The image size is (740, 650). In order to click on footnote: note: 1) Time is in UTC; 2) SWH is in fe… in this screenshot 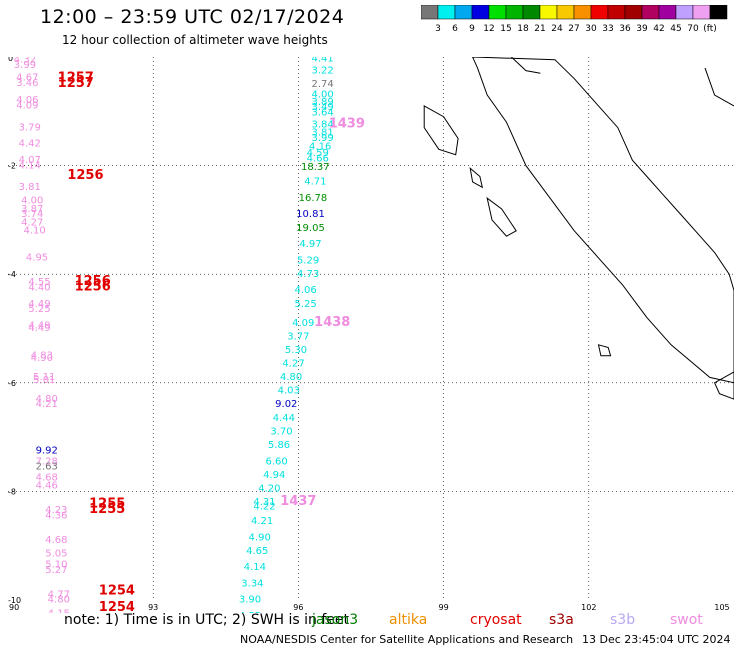, I will do `click(207, 620)`.